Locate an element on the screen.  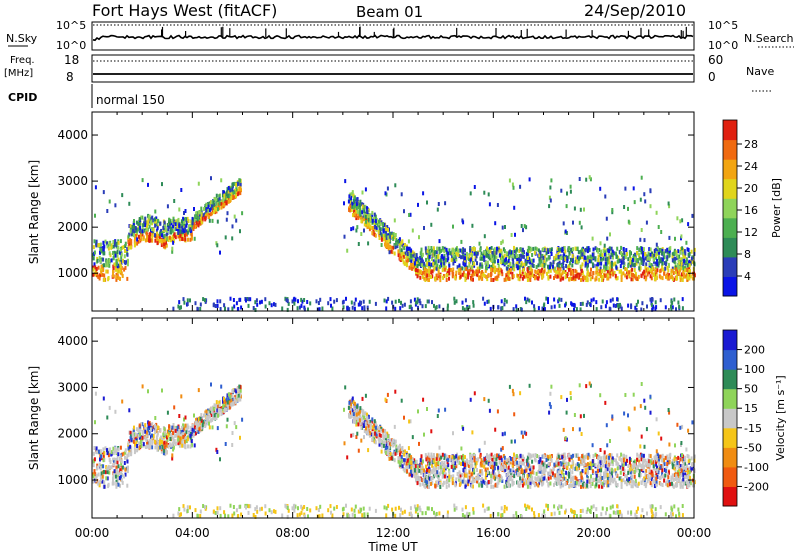
colorbar-cell is located at coordinates (730, 247).